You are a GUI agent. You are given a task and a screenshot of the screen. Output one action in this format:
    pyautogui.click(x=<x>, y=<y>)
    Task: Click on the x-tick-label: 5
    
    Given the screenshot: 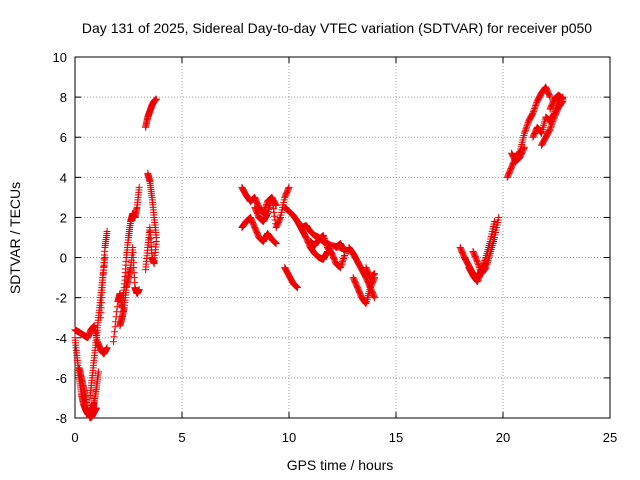 What is the action you would take?
    pyautogui.click(x=181, y=437)
    